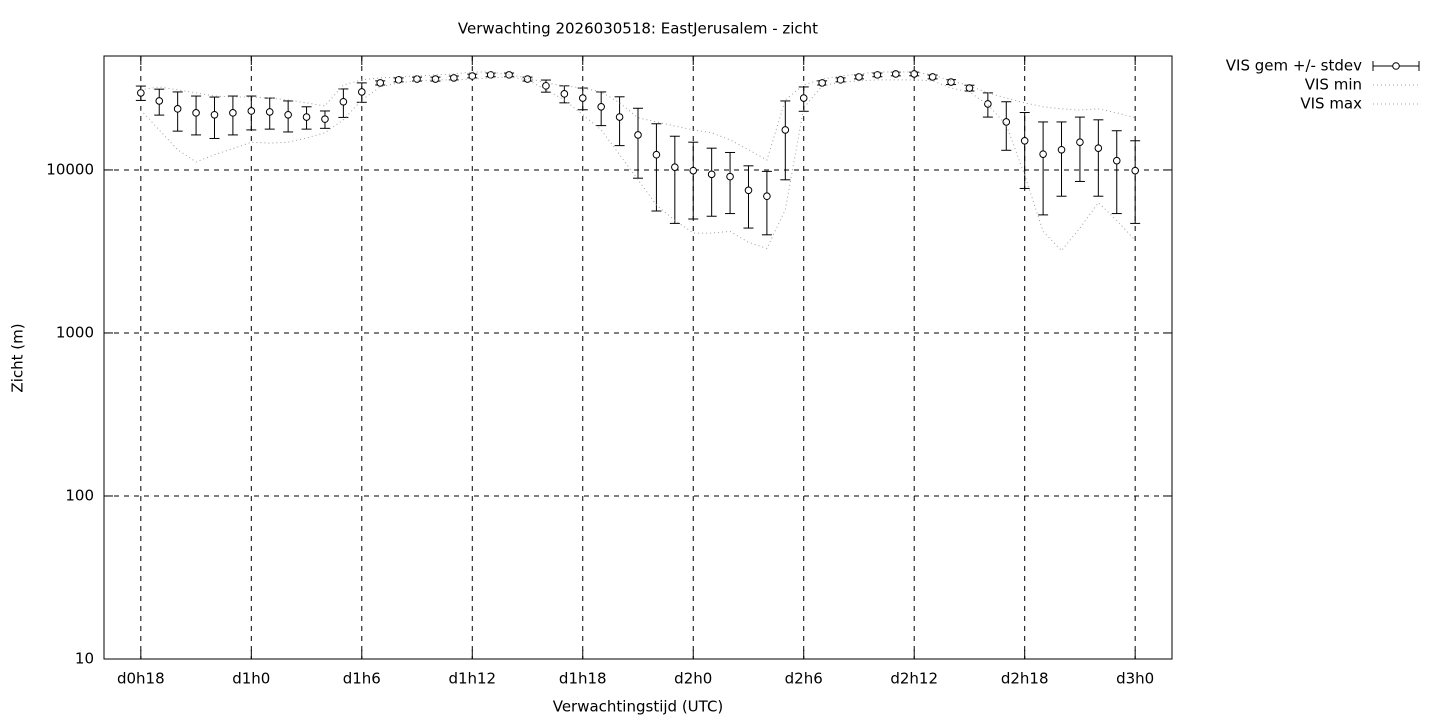  What do you see at coordinates (251, 679) in the screenshot?
I see `x-tick-label: d1h0` at bounding box center [251, 679].